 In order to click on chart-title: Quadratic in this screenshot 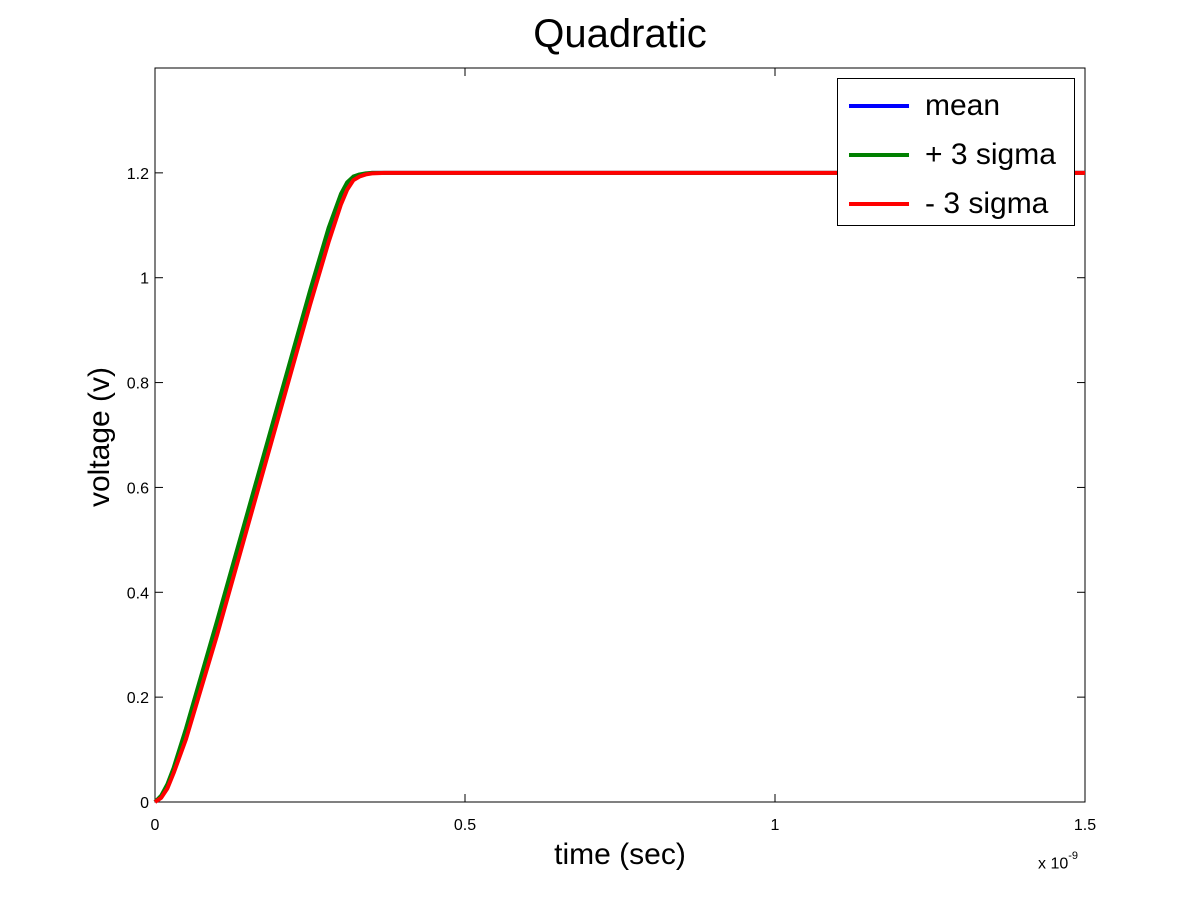, I will do `click(620, 34)`.